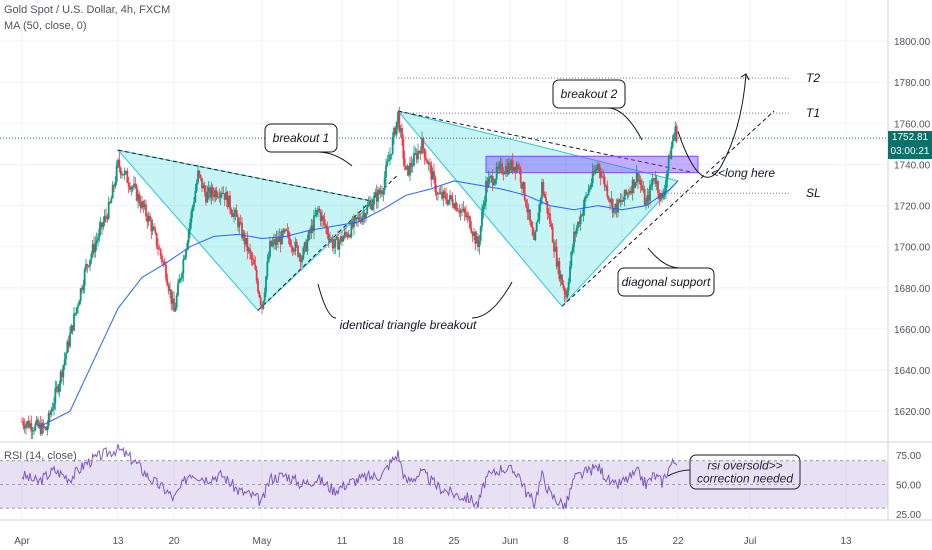  Describe the element at coordinates (908, 456) in the screenshot. I see `rsi-tick-label: 75.00` at that location.